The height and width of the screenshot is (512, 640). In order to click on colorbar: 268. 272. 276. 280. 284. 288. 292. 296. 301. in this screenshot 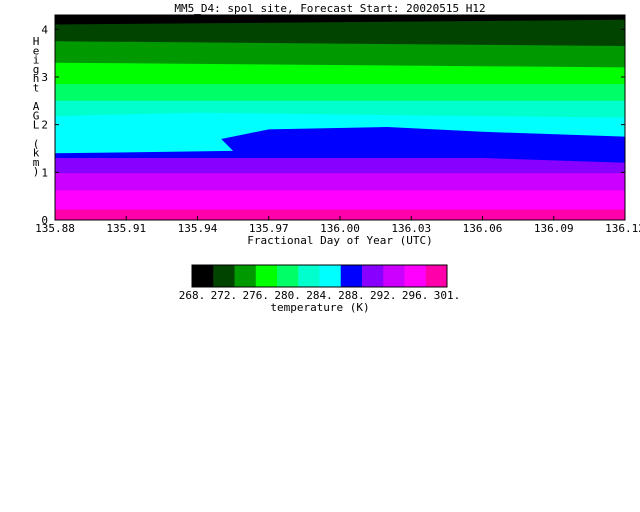, I will do `click(320, 283)`.